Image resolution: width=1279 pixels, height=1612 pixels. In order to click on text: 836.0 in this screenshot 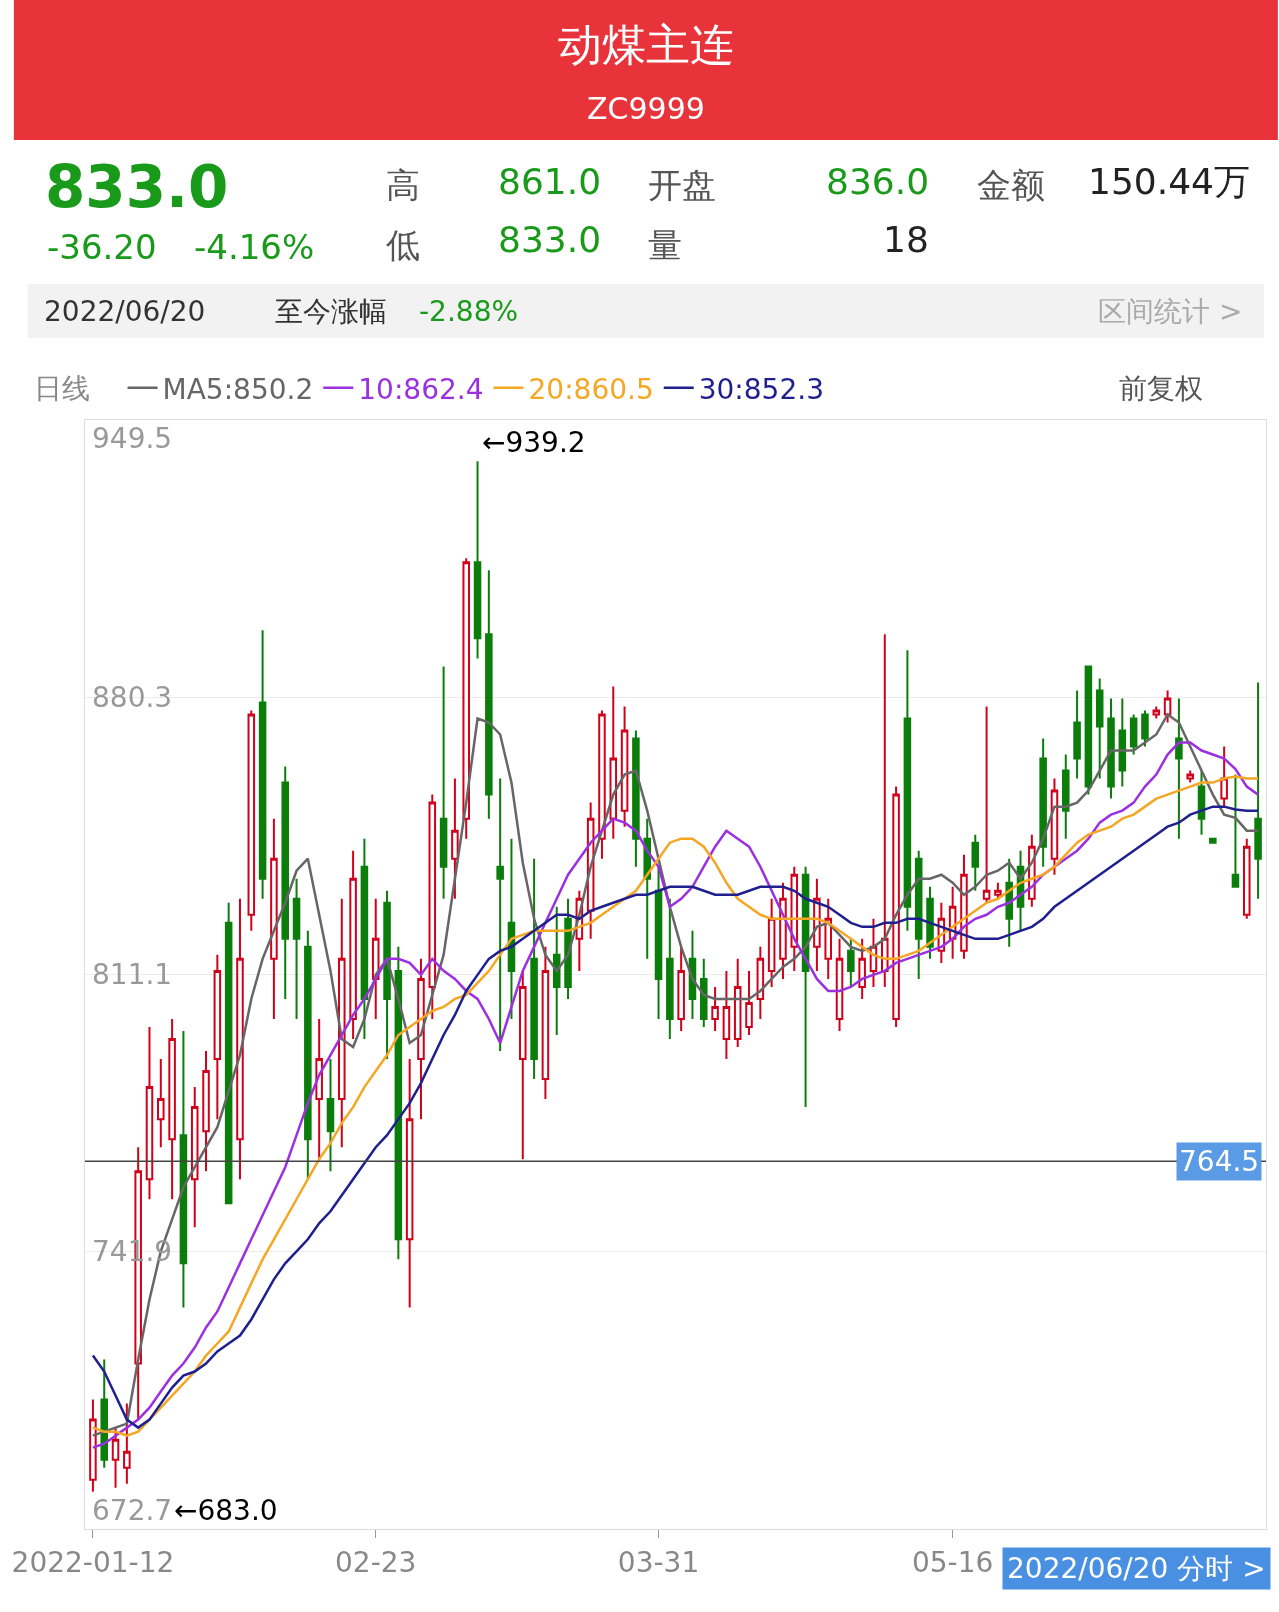, I will do `click(878, 181)`.